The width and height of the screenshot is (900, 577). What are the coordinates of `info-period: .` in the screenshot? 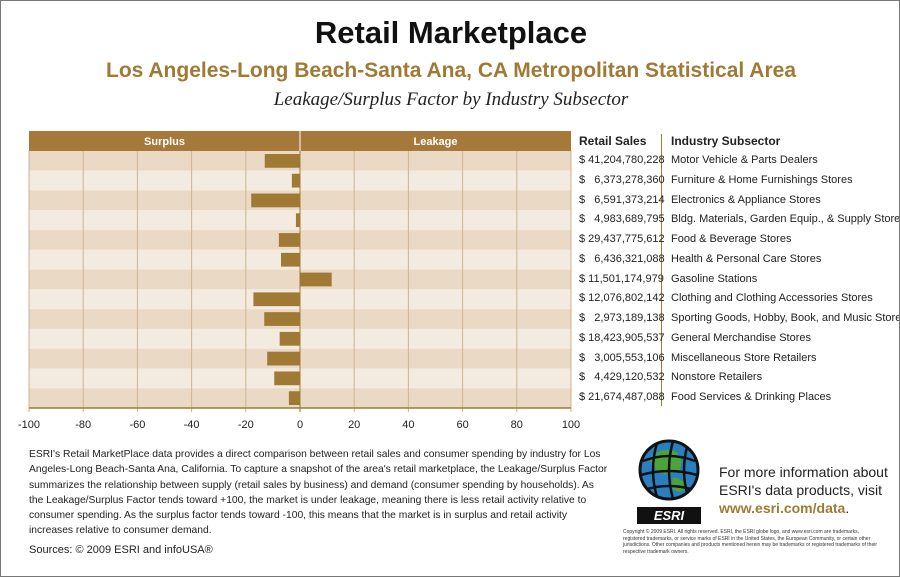 It's located at (847, 508).